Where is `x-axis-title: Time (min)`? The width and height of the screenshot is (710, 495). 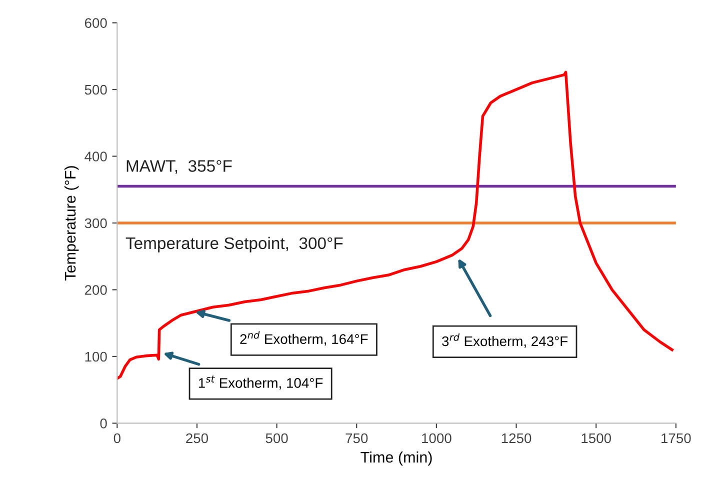 x-axis-title: Time (min) is located at coordinates (396, 458).